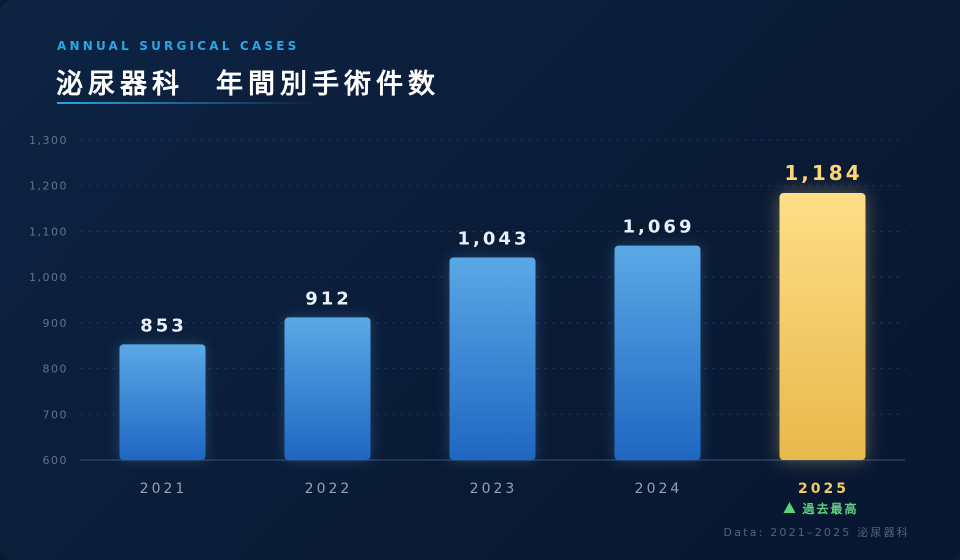  Describe the element at coordinates (830, 508) in the screenshot. I see `record-high-label: 過去最高` at that location.